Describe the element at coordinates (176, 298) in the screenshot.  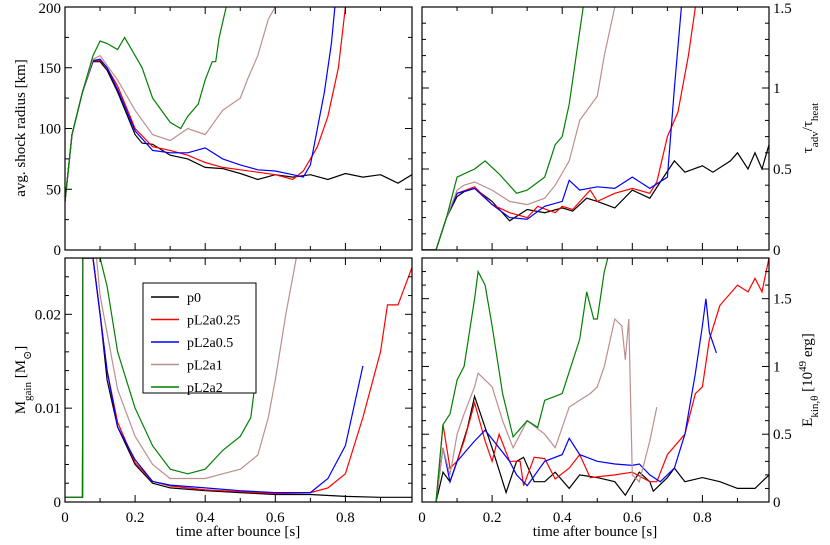
I see `legend-item: p0` at that location.